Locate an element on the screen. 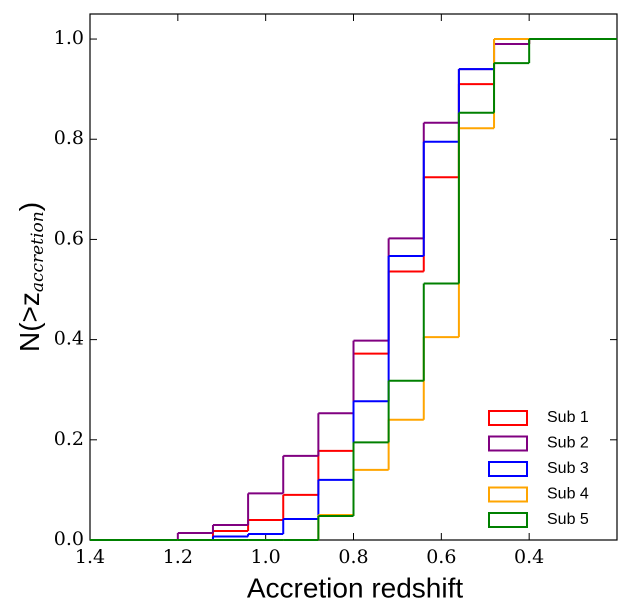 The image size is (619, 604). legend-label: Sub 5 is located at coordinates (568, 519).